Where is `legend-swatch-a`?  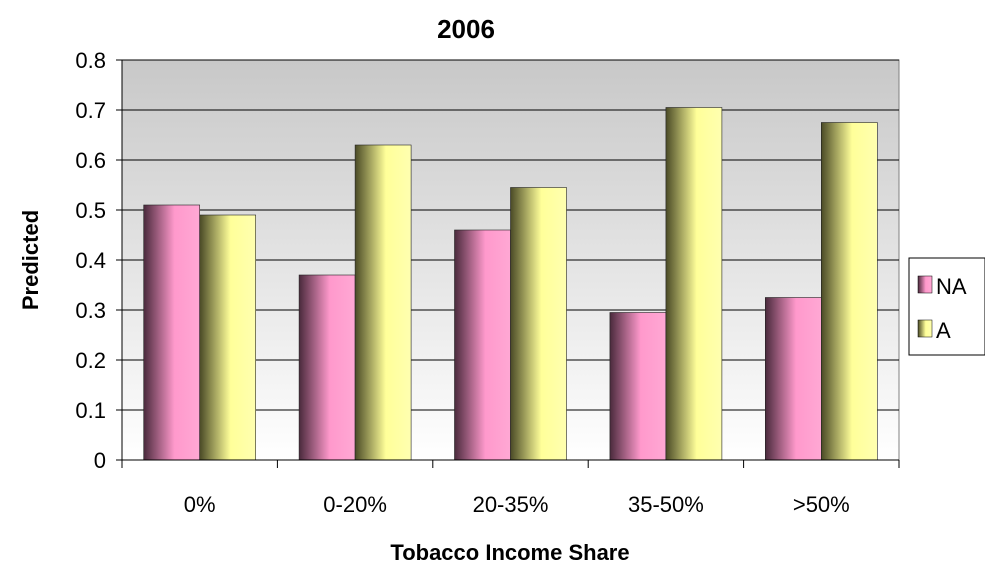
legend-swatch-a is located at coordinates (925, 328).